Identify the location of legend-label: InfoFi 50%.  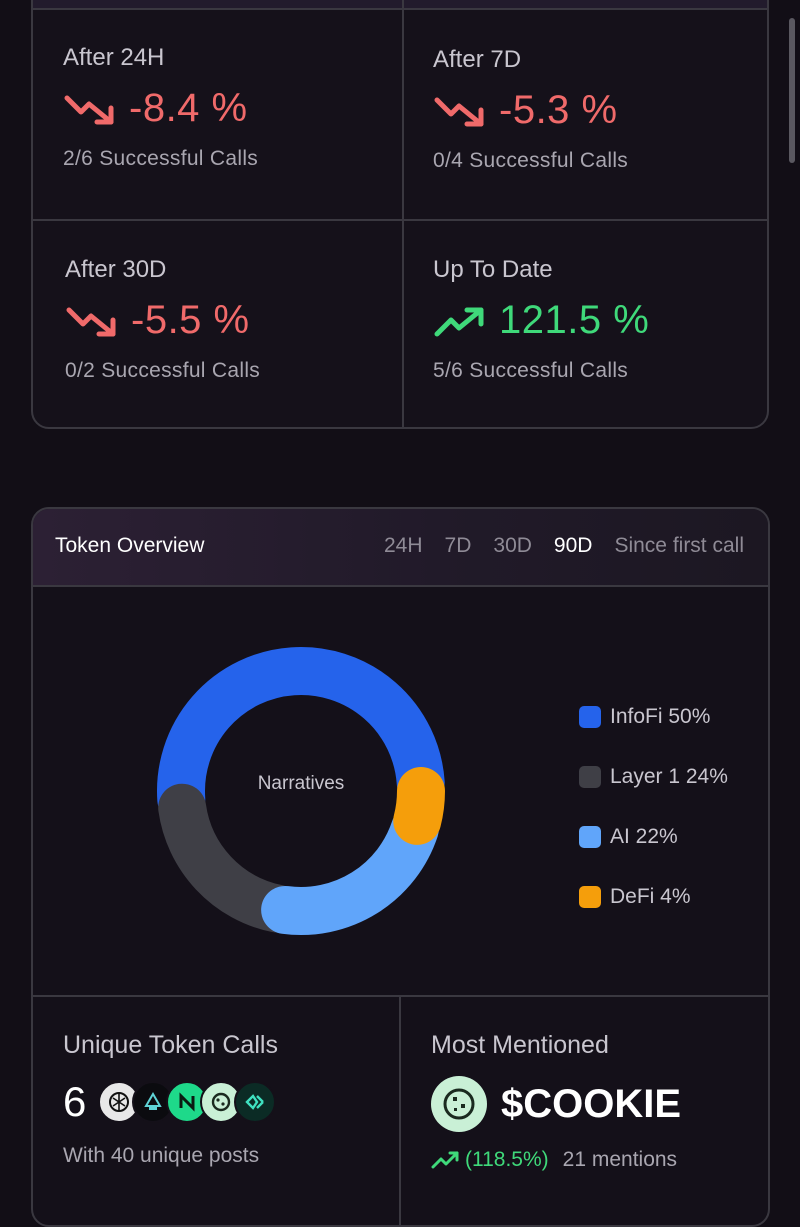
(660, 716).